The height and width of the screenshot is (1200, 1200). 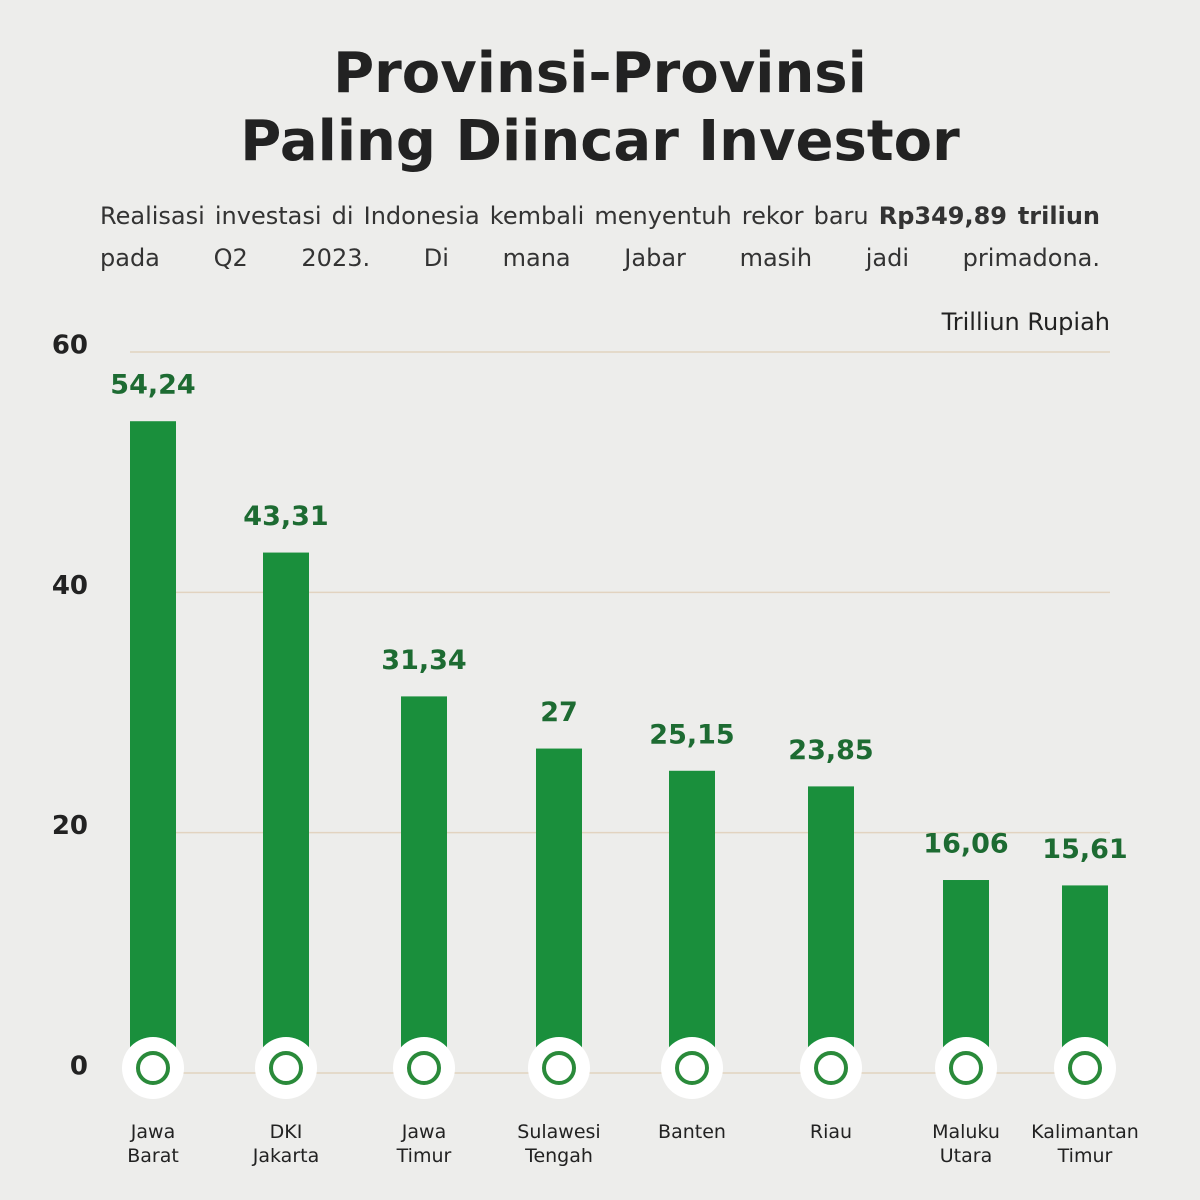 What do you see at coordinates (966, 1144) in the screenshot?
I see `x-tick-label: Maluku Utara` at bounding box center [966, 1144].